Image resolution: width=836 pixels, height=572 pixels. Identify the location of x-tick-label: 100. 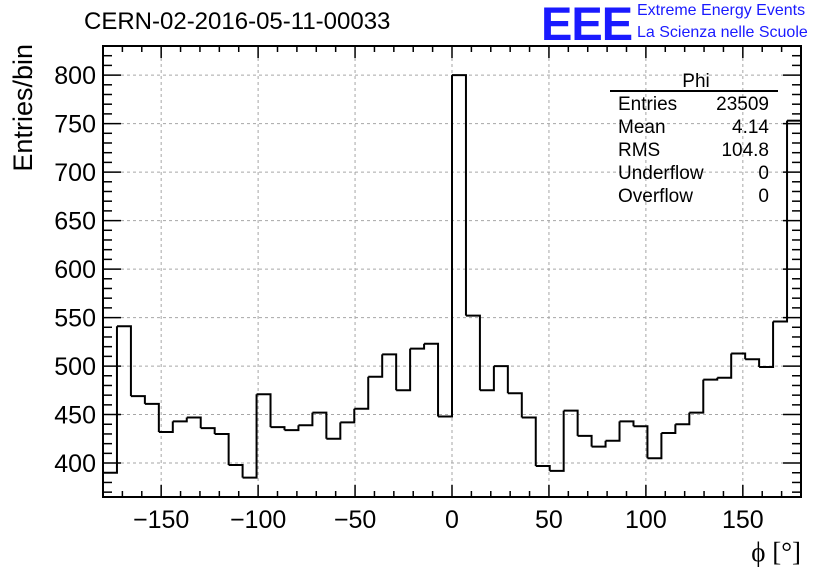
(646, 520).